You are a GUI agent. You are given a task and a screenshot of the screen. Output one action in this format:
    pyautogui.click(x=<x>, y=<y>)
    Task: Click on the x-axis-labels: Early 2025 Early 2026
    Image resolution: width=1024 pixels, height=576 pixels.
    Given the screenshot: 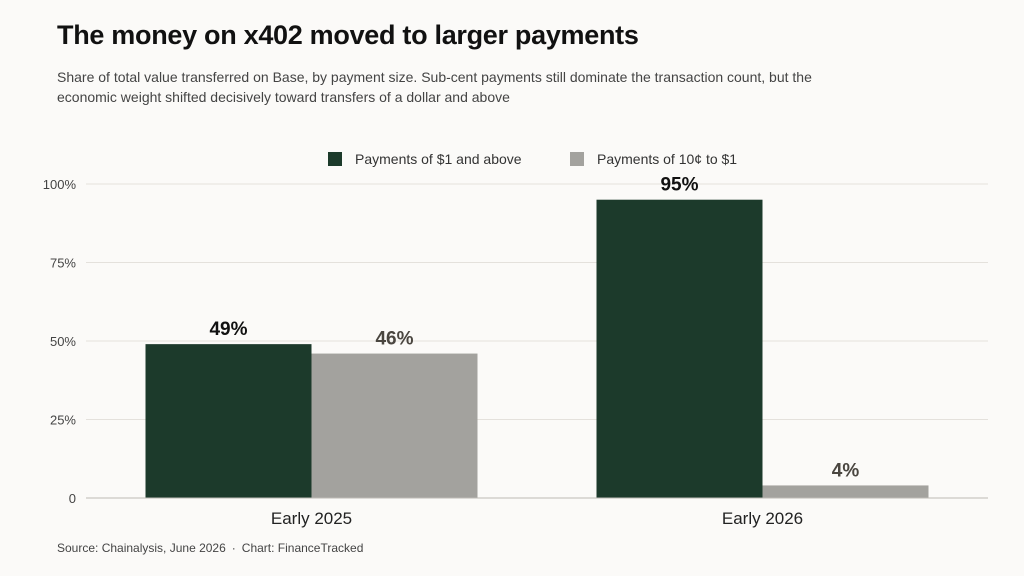 What is the action you would take?
    pyautogui.click(x=537, y=518)
    